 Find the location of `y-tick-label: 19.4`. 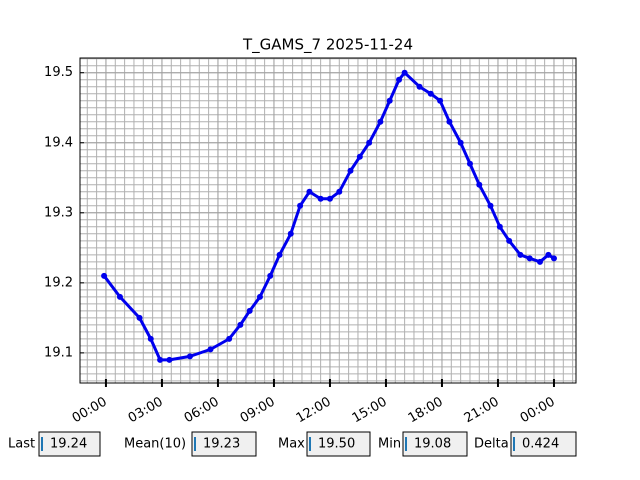

y-tick-label: 19.4 is located at coordinates (58, 142).